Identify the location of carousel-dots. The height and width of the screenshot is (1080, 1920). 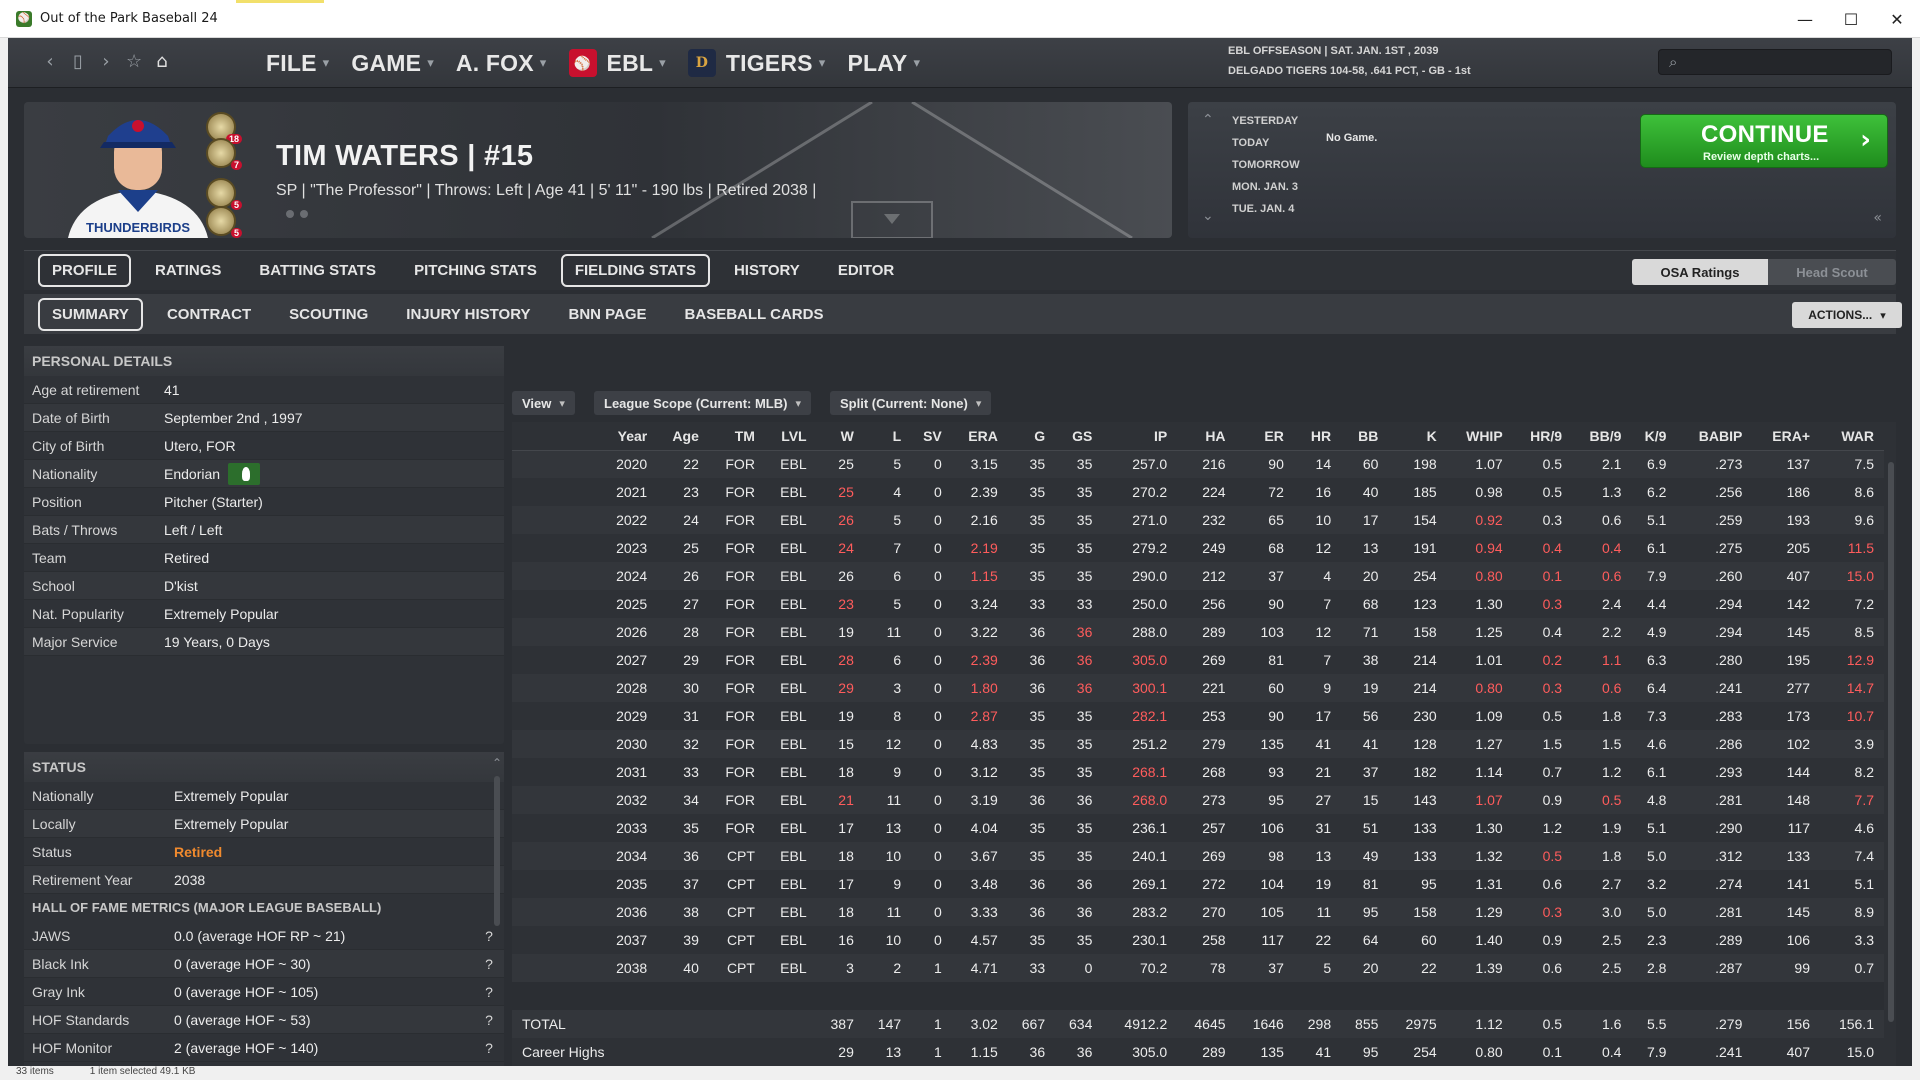
(297, 214).